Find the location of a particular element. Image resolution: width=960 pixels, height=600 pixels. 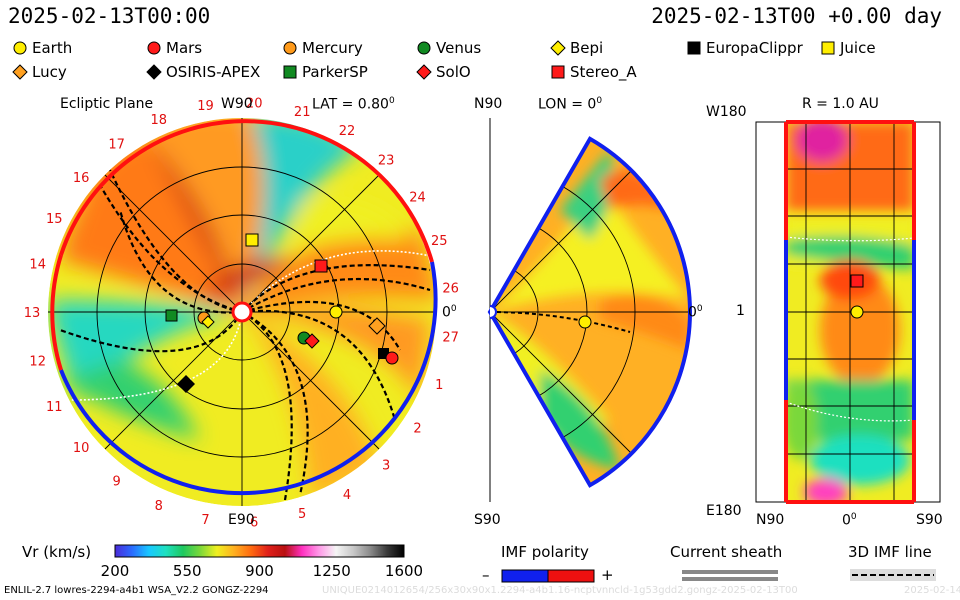

imf-minus: – is located at coordinates (486, 575).